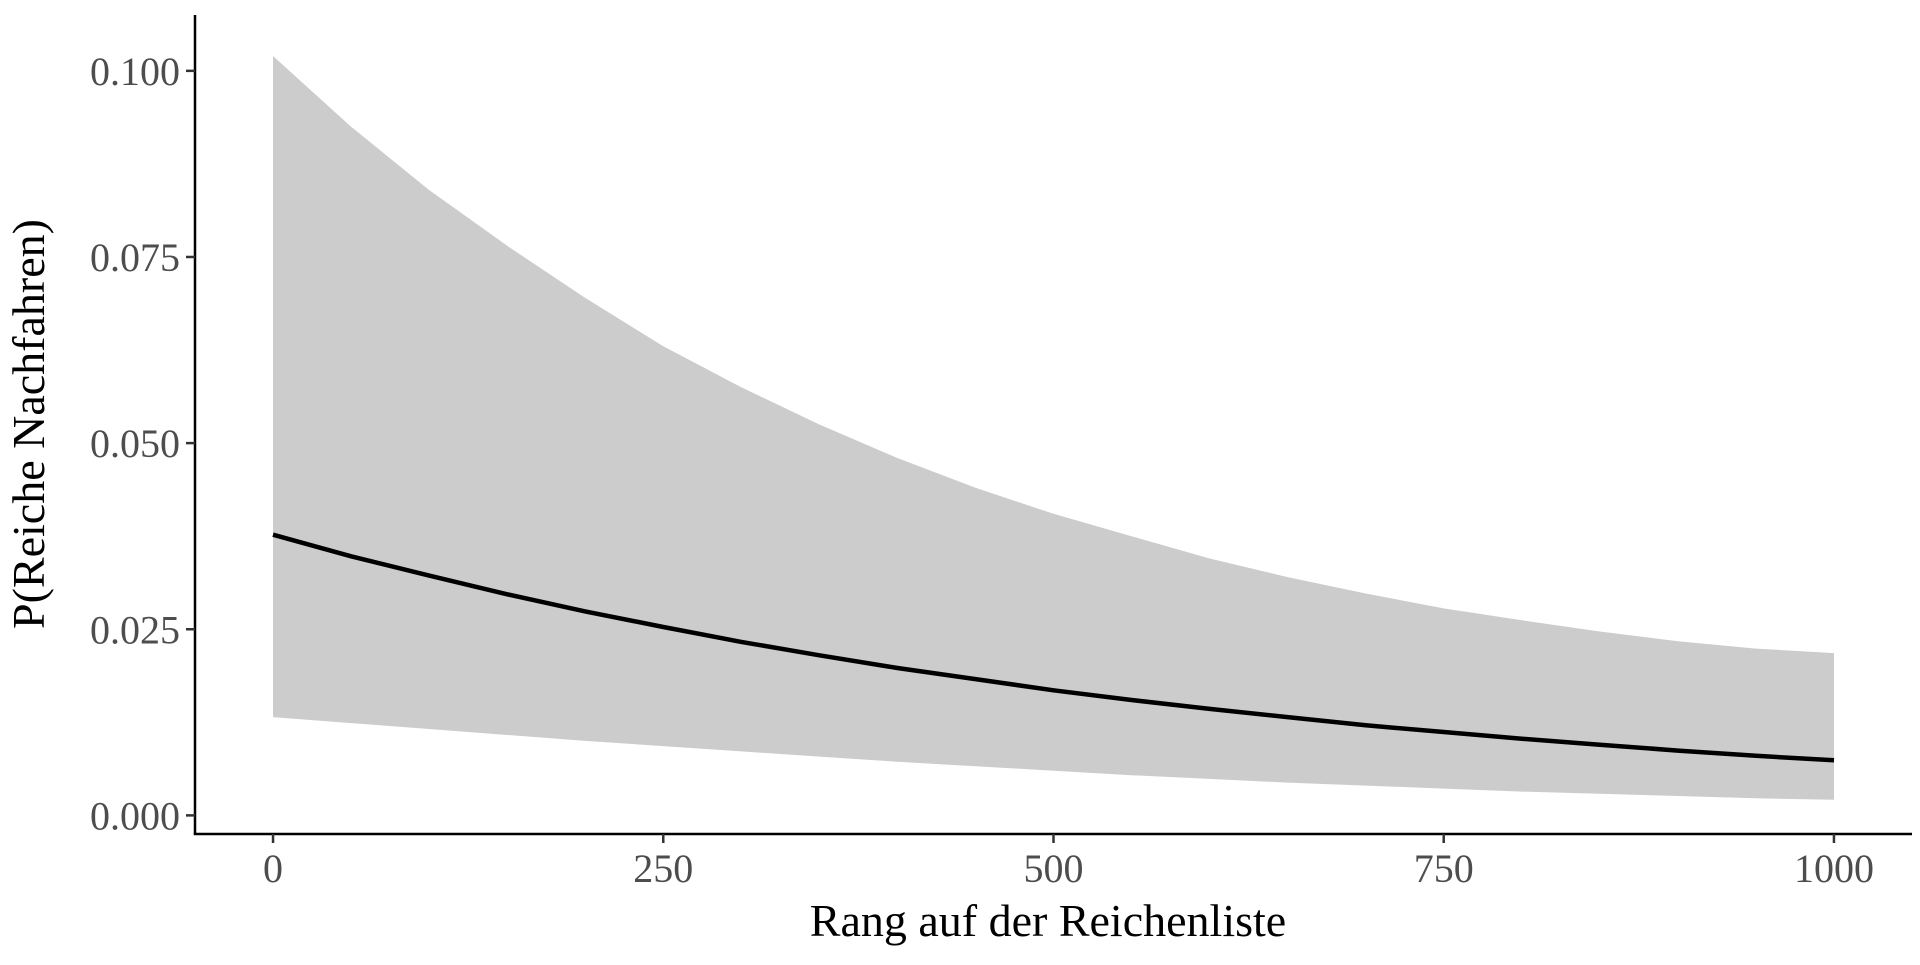 This screenshot has width=1920, height=965. Describe the element at coordinates (135, 257) in the screenshot. I see `y-tick-label: 0.075` at that location.